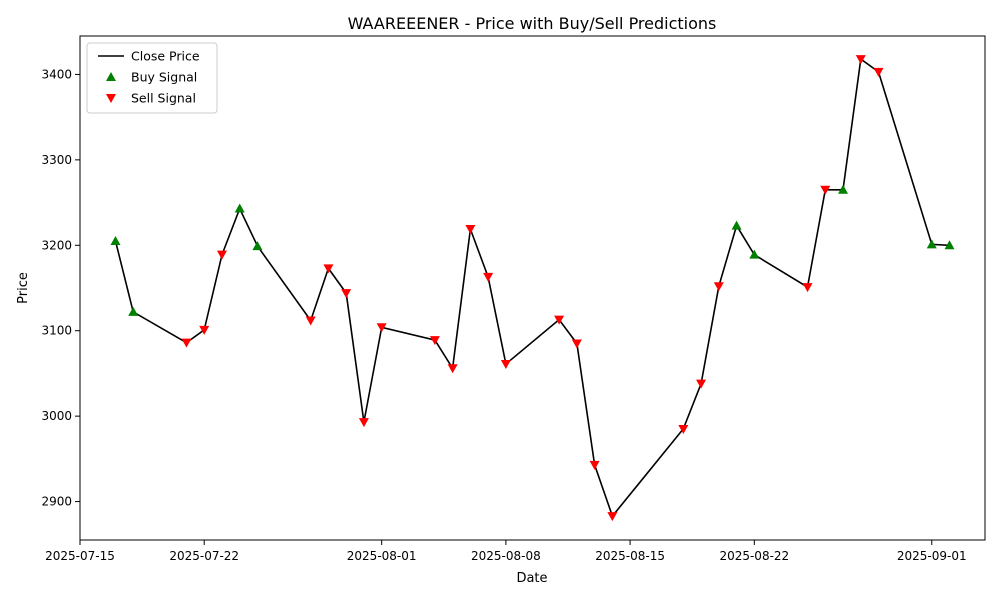 Image resolution: width=1000 pixels, height=600 pixels. What do you see at coordinates (164, 77) in the screenshot?
I see `legend-label: Buy Signal` at bounding box center [164, 77].